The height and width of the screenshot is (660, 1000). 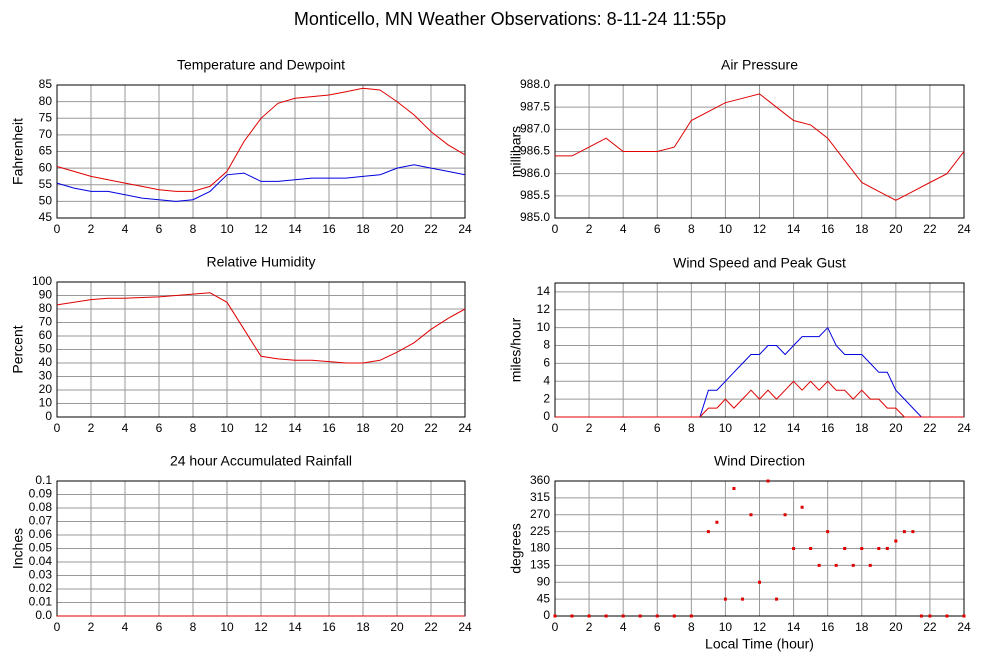 What do you see at coordinates (261, 65) in the screenshot?
I see `chart-title: Temperature and Dewpoint` at bounding box center [261, 65].